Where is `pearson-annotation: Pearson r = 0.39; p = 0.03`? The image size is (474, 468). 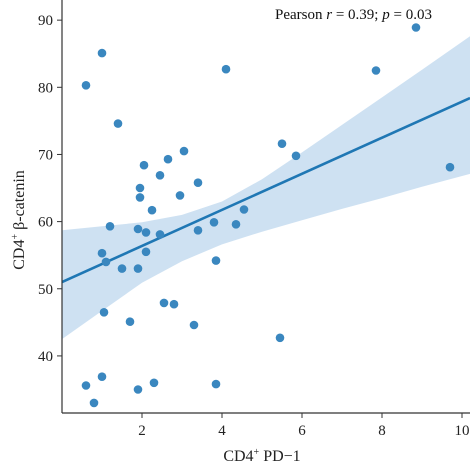 pearson-annotation: Pearson r = 0.39; p = 0.03 is located at coordinates (353, 15).